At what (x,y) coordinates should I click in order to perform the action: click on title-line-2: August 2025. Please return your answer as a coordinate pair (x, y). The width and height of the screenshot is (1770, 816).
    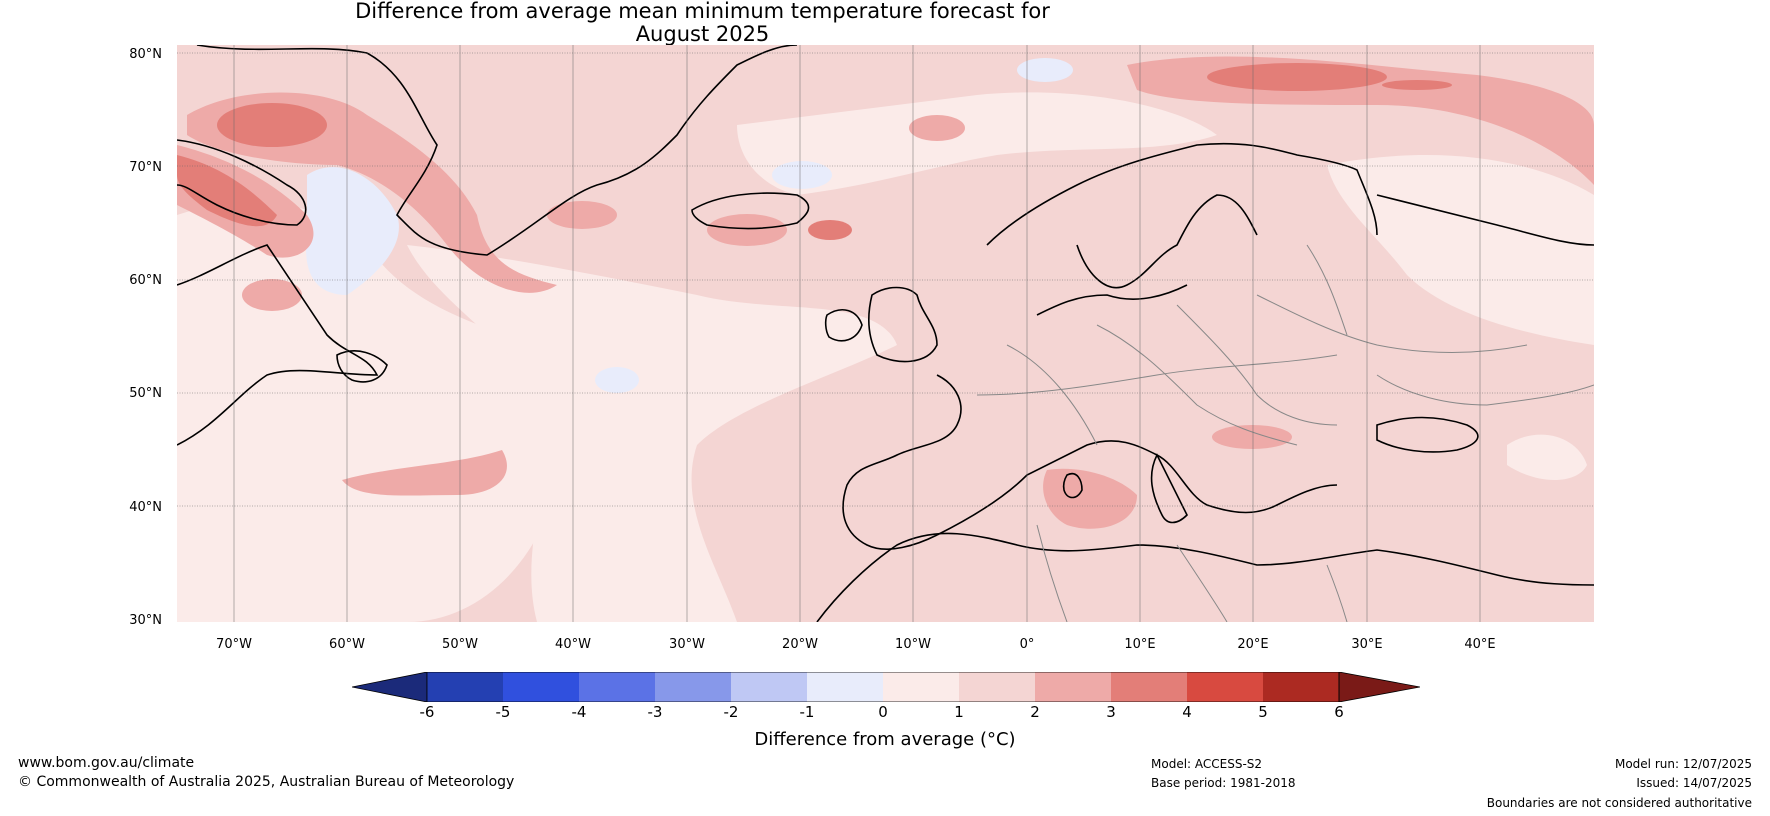
    Looking at the image, I should click on (702, 34).